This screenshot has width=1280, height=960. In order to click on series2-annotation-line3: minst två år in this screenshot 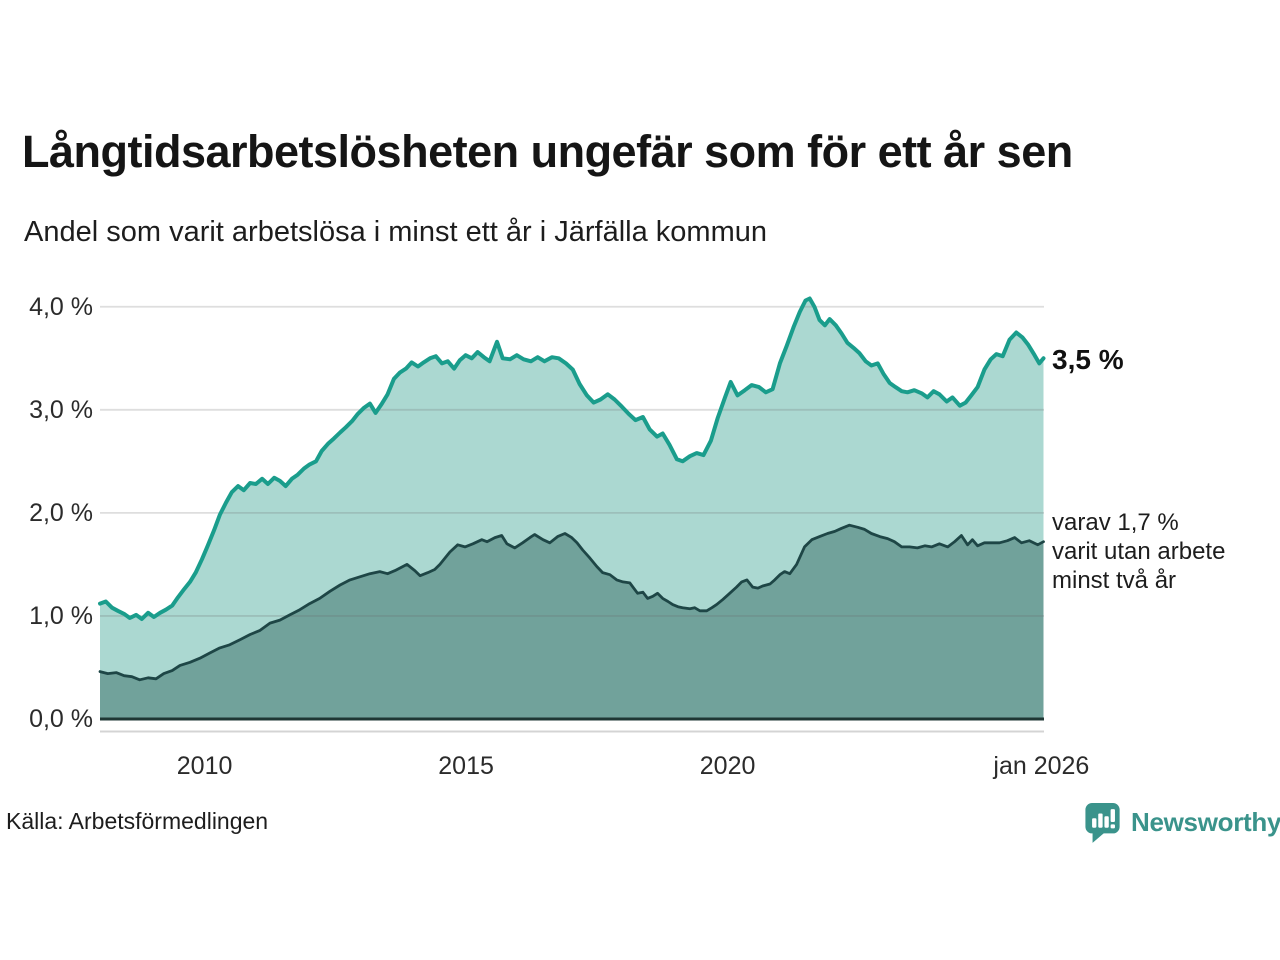, I will do `click(1114, 580)`.